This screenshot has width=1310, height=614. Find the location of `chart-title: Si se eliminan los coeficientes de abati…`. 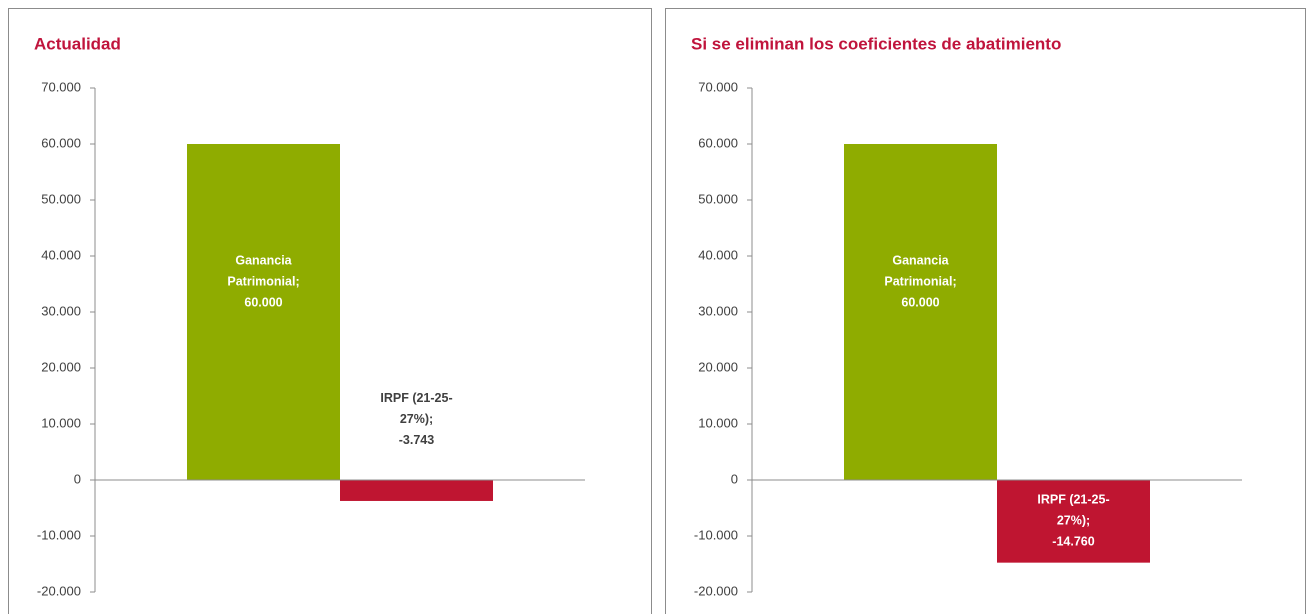

chart-title: Si se eliminan los coeficientes de abati… is located at coordinates (876, 43).